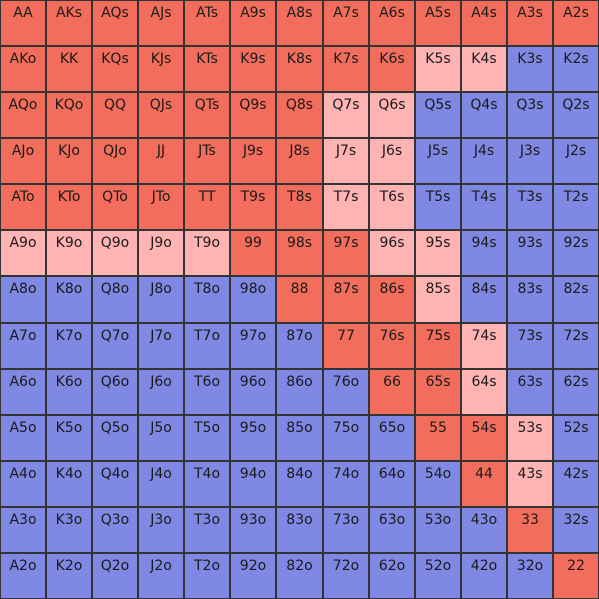 This screenshot has height=599, width=599. Describe the element at coordinates (23, 253) in the screenshot. I see `hand-cell-a9o: A9o` at that location.